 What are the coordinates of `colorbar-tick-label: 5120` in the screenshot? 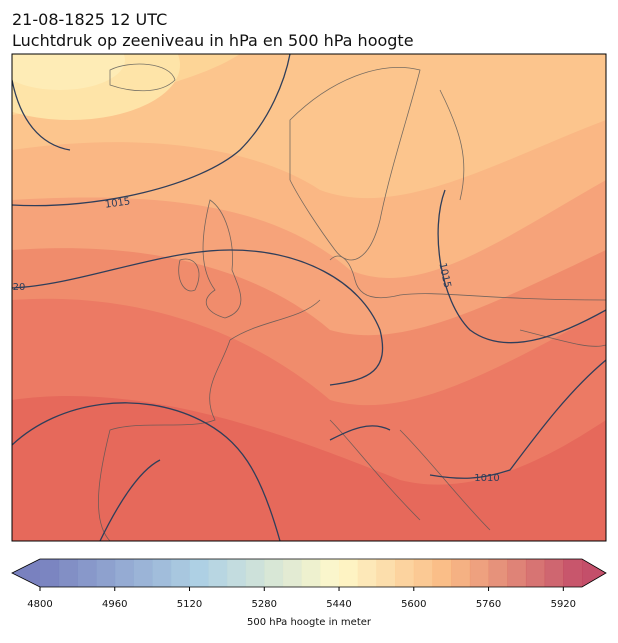 It's located at (189, 604).